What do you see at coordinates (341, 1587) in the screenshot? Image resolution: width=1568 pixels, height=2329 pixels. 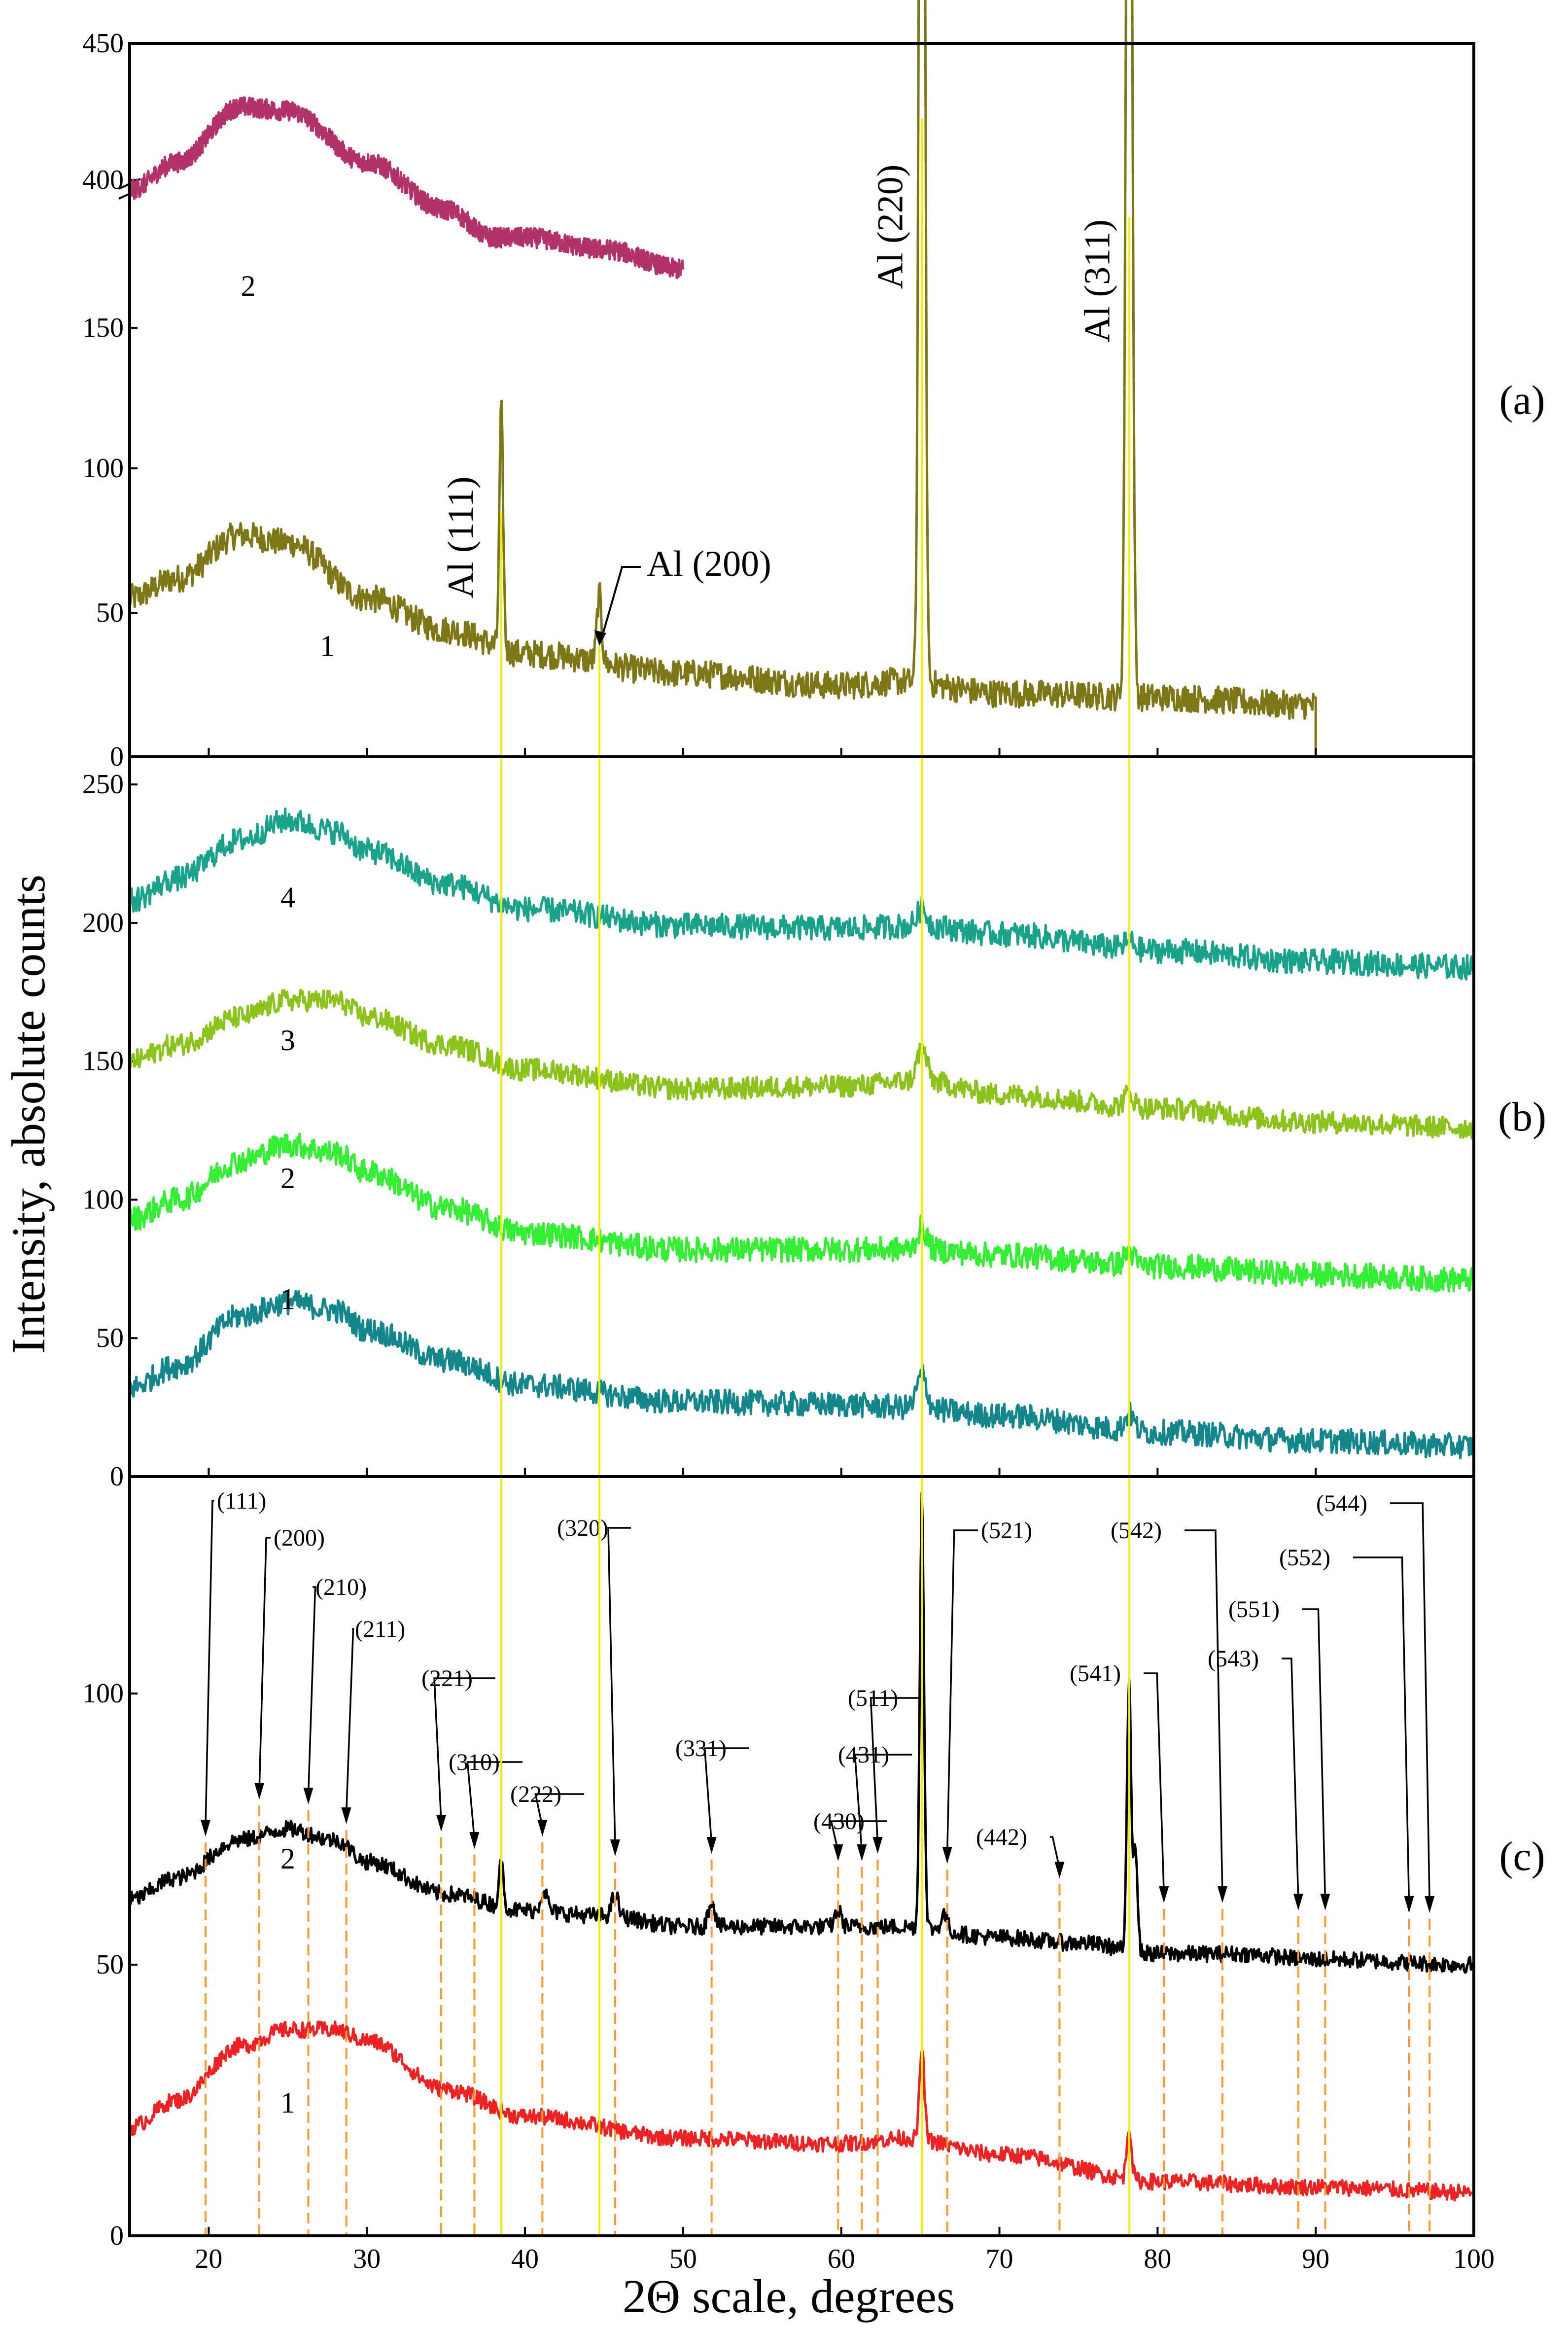 I see `hkl-label: (210)` at bounding box center [341, 1587].